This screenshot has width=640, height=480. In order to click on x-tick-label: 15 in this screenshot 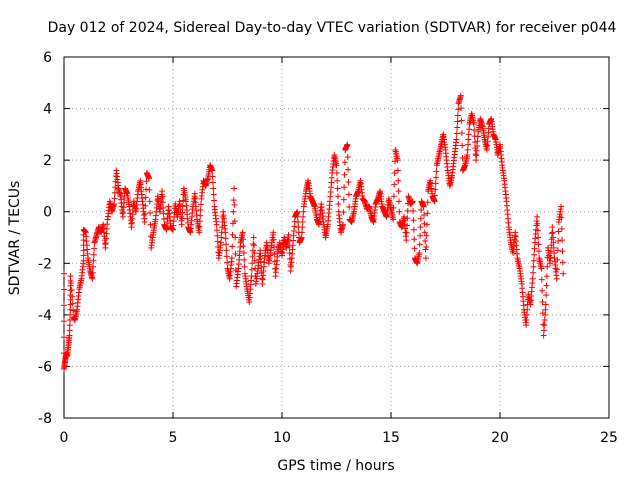, I will do `click(391, 438)`.